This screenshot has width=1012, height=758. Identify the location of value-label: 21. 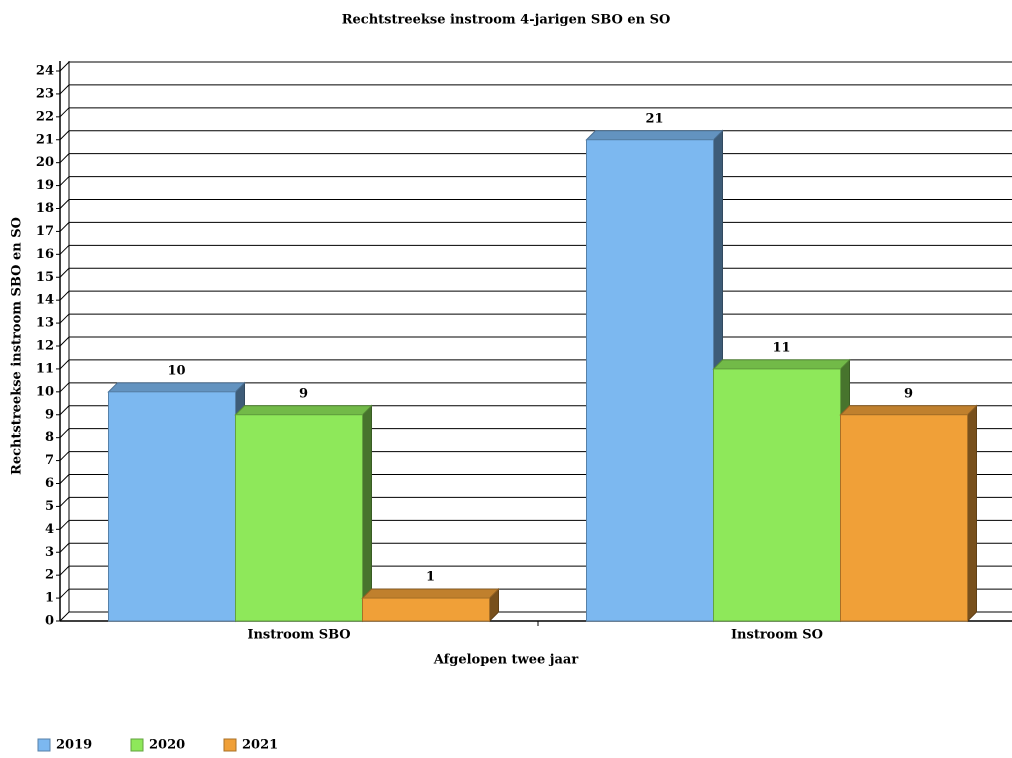
(654, 118).